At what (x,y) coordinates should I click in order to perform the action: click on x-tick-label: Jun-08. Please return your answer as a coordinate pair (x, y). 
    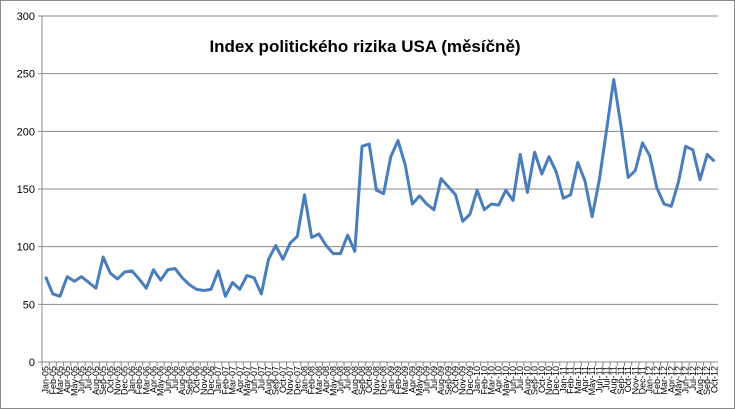
    Looking at the image, I should click on (340, 380).